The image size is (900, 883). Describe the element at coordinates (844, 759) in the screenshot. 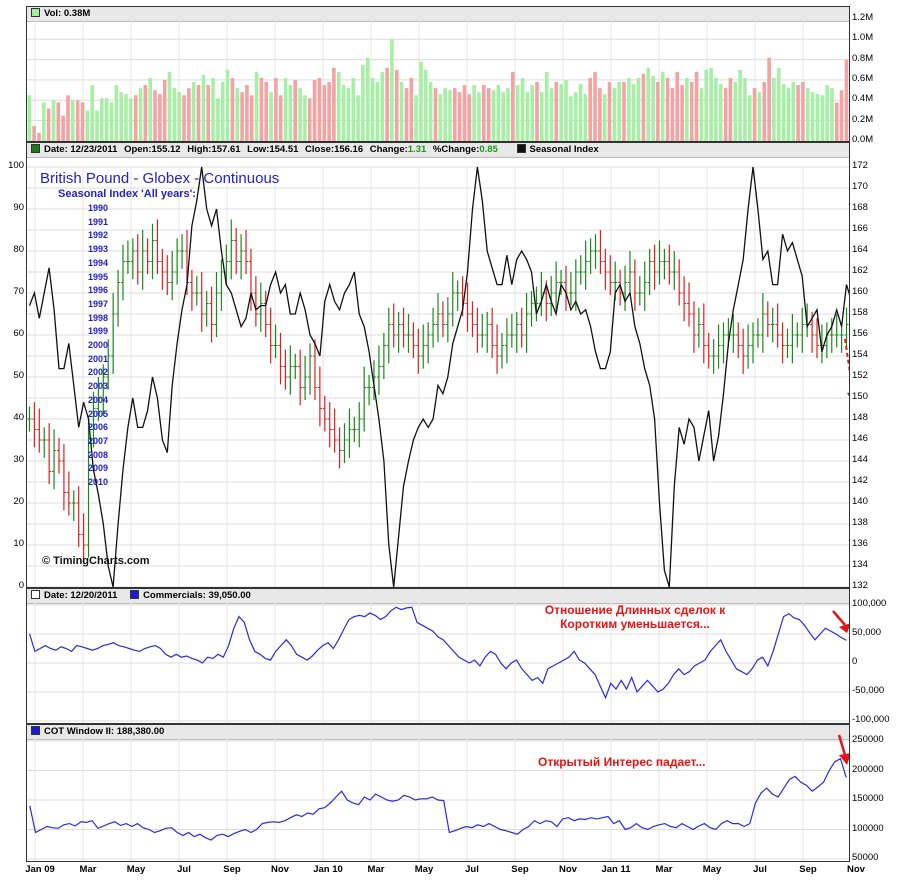

I see `cot-arrowhead` at that location.